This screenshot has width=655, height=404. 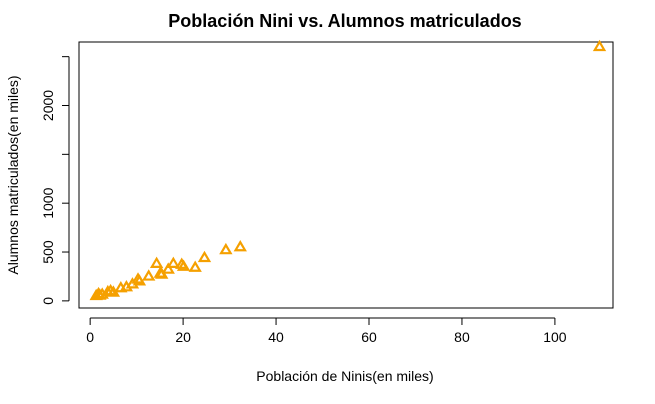 I want to click on x-axis: 0 20 40 60 80 100, so click(x=326, y=331).